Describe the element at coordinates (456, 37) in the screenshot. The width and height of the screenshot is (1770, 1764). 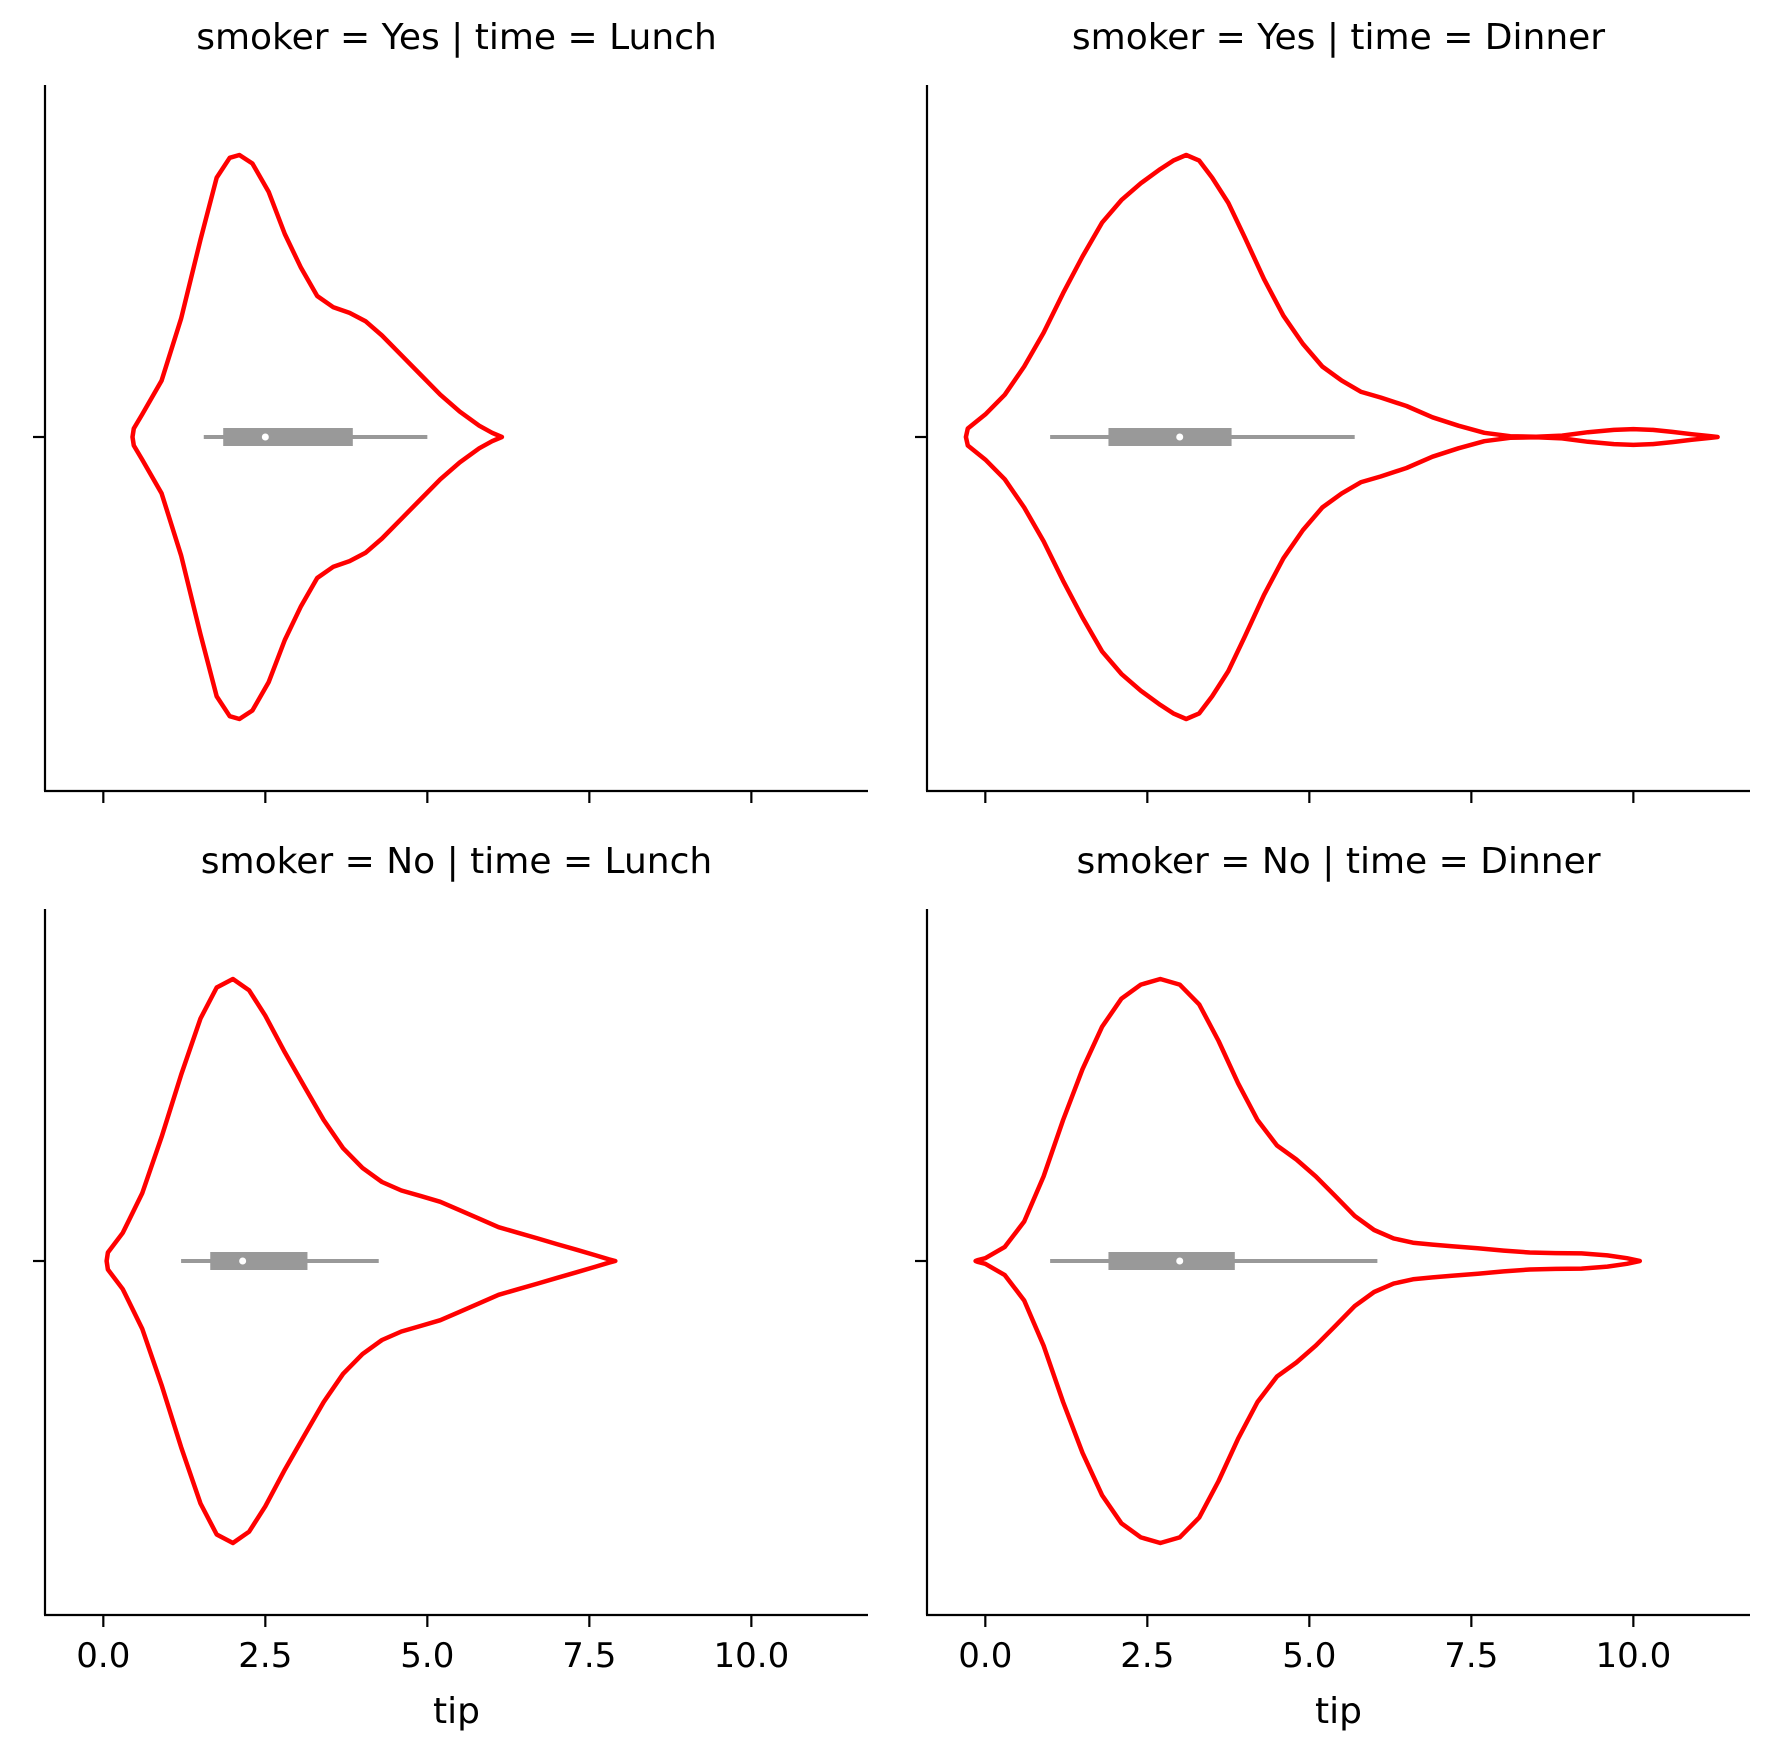
I see `panel-title: smoker = Yes | time = Lunch` at that location.